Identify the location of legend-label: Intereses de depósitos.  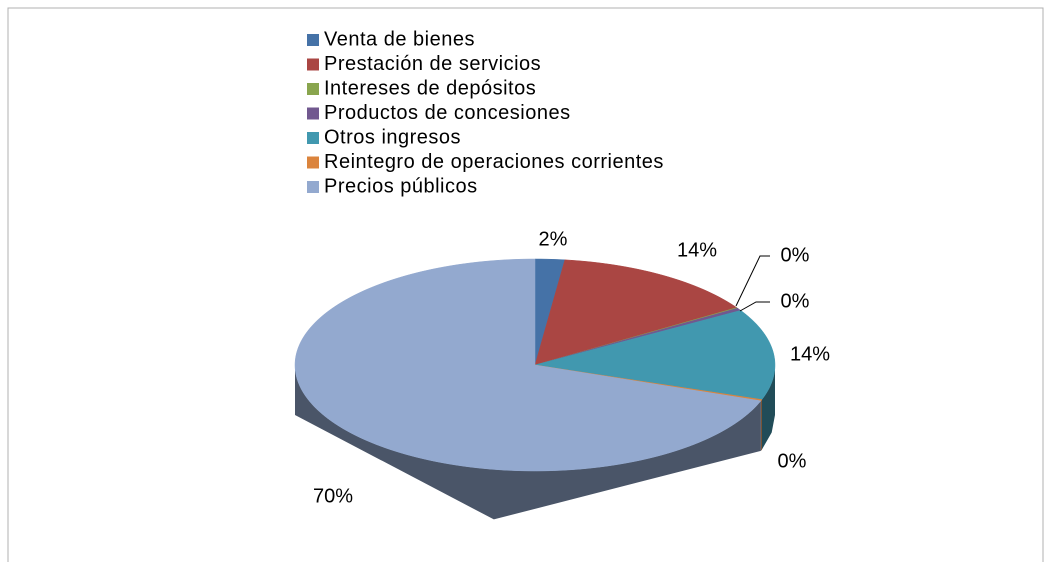
(430, 88).